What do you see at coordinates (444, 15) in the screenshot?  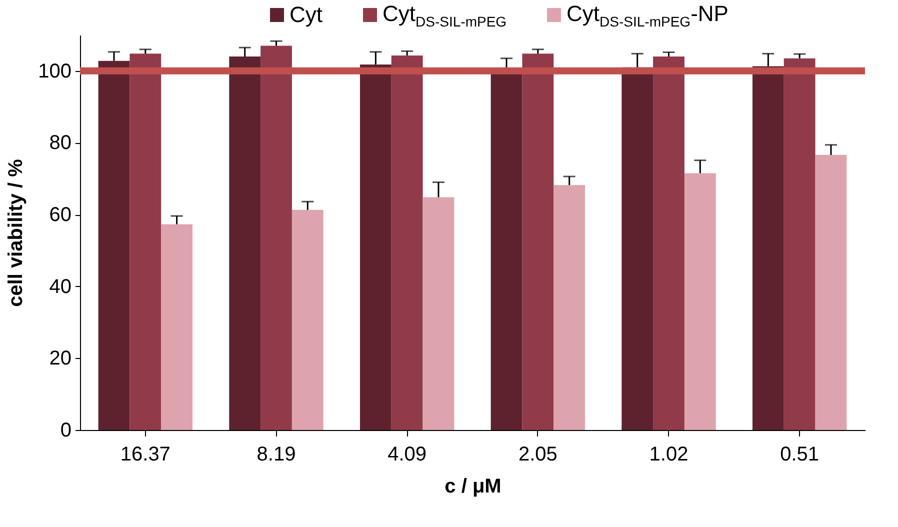 I see `legend-label: Cyt$_{DS-SIL-mPEG}$` at bounding box center [444, 15].